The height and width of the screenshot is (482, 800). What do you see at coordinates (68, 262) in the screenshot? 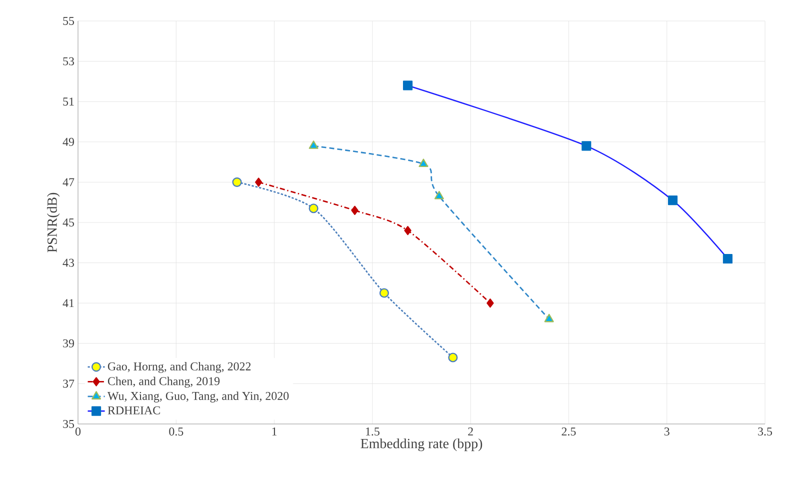
I see `y-tick-label: 43` at bounding box center [68, 262].